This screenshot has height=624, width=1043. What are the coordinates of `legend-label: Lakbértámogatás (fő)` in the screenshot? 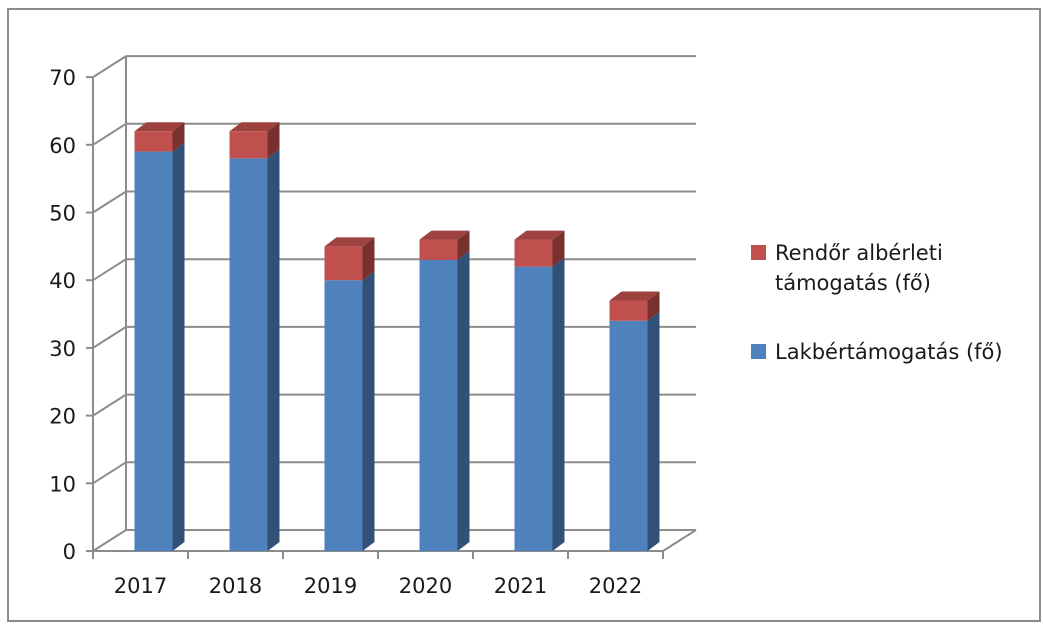 It's located at (889, 352).